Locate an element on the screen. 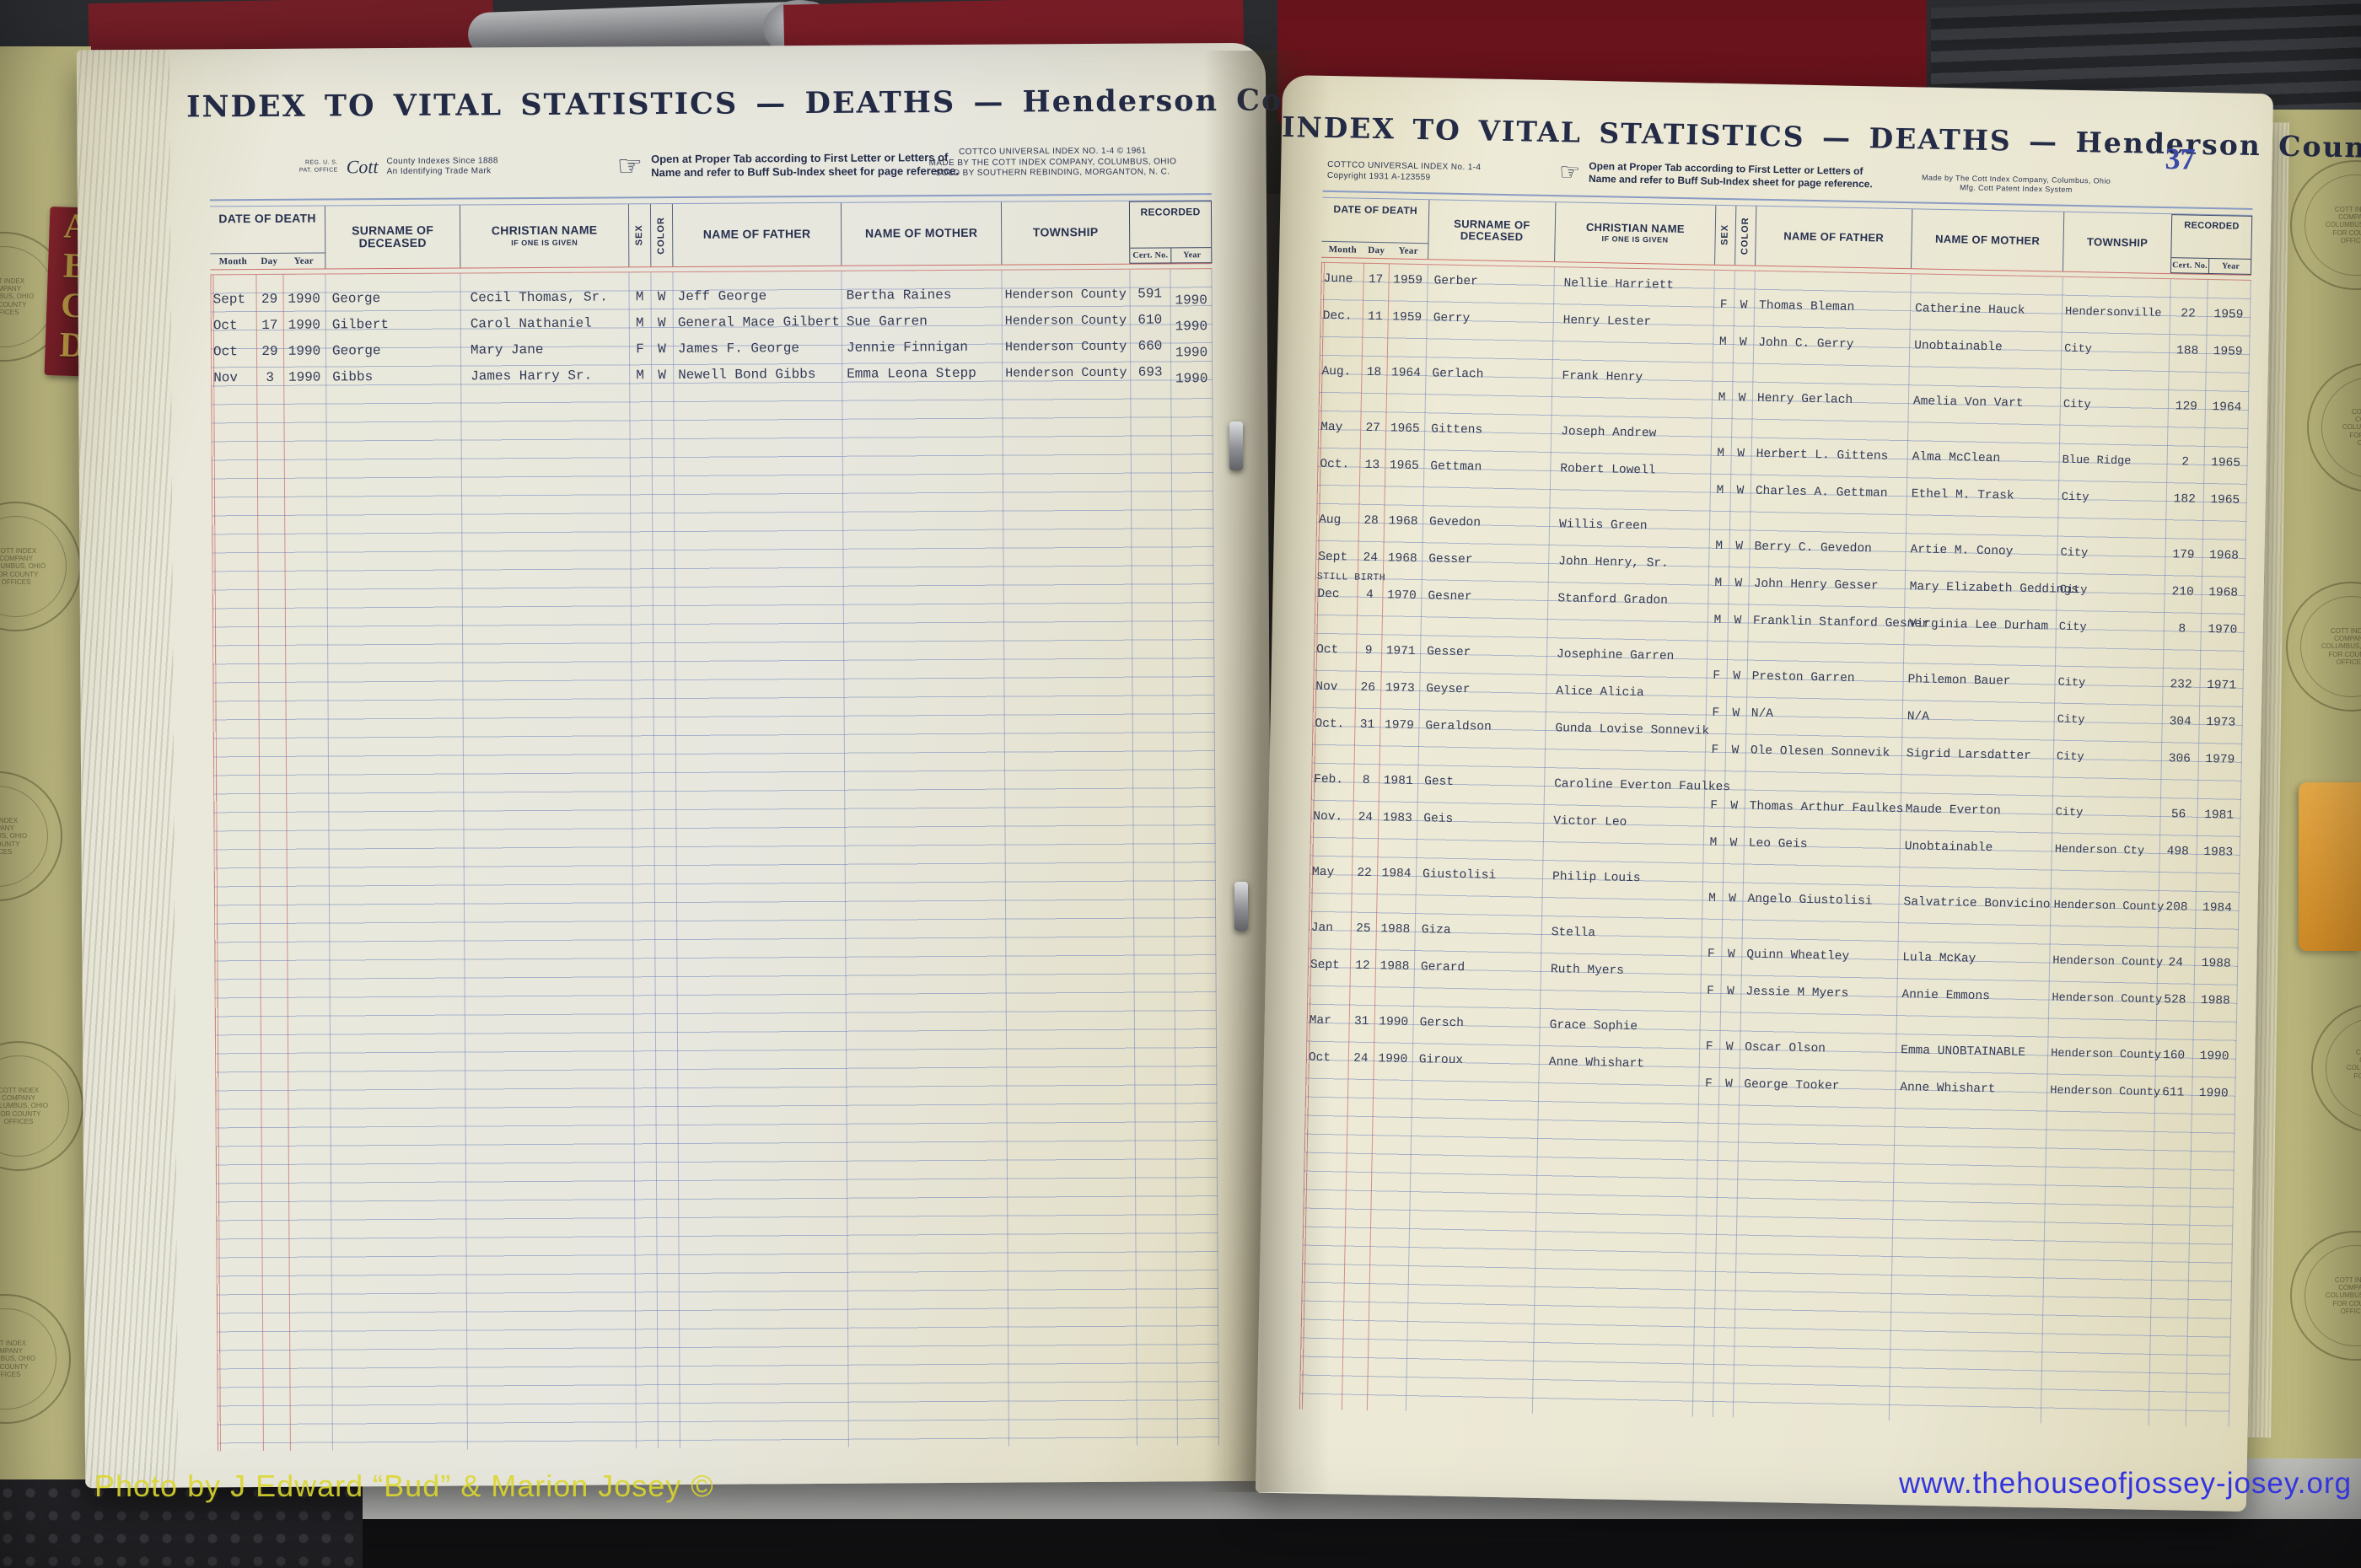  cell-father: Jeff George is located at coordinates (722, 296).